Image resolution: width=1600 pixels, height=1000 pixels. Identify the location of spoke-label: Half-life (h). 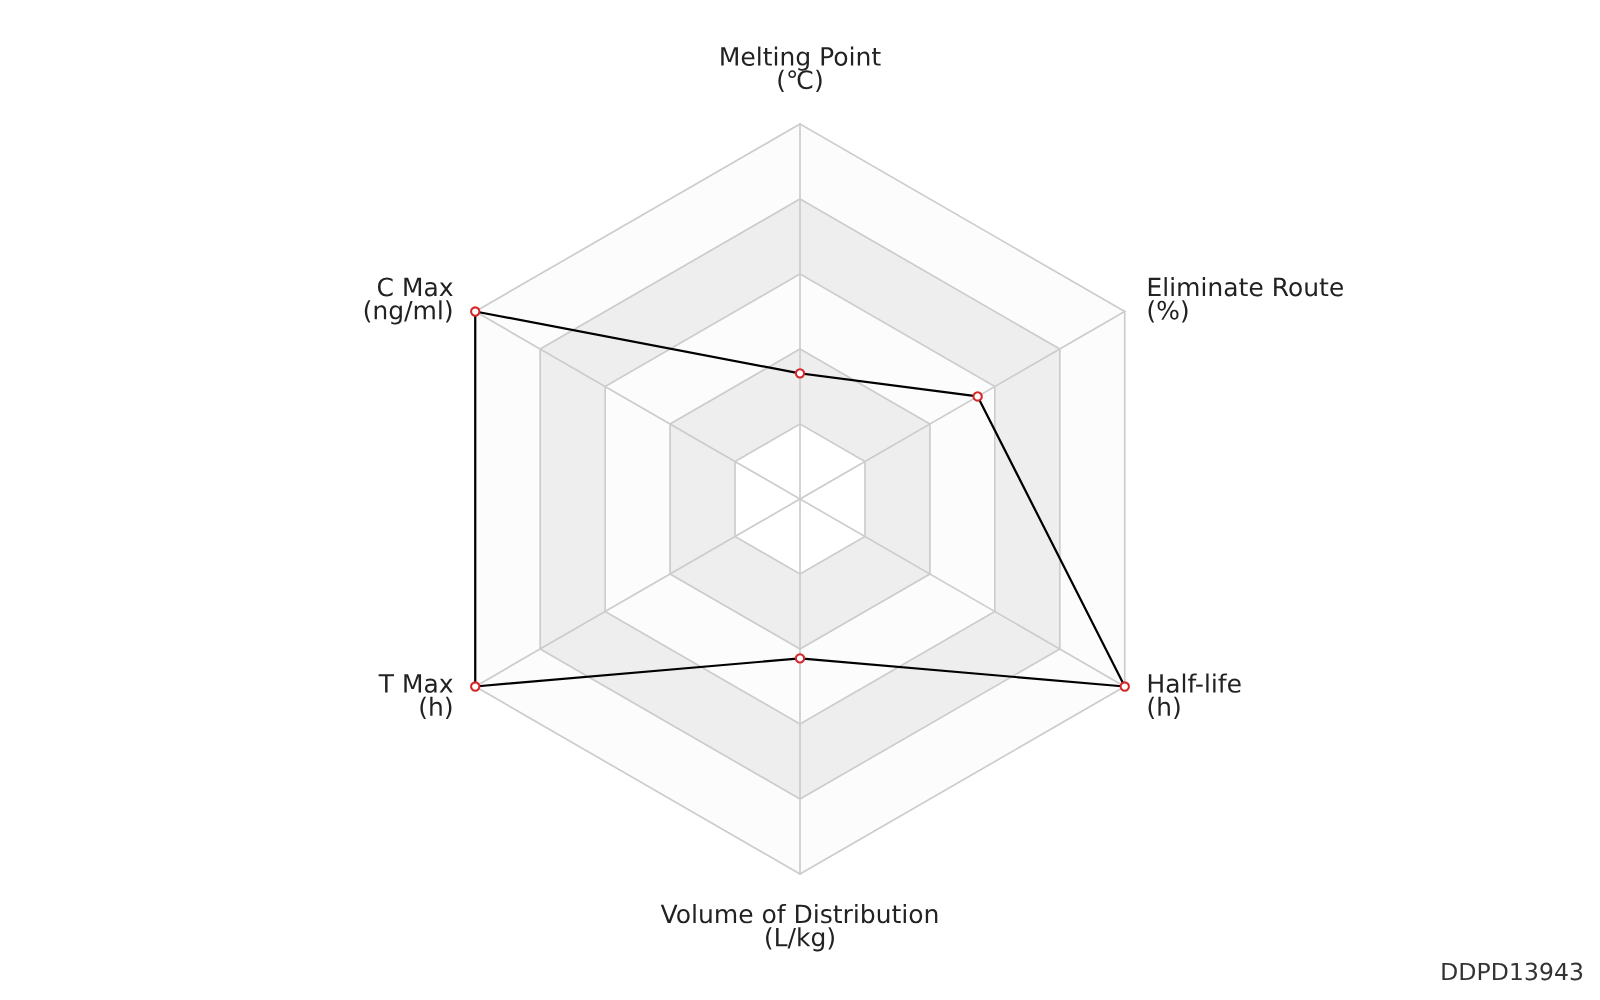
(1194, 696).